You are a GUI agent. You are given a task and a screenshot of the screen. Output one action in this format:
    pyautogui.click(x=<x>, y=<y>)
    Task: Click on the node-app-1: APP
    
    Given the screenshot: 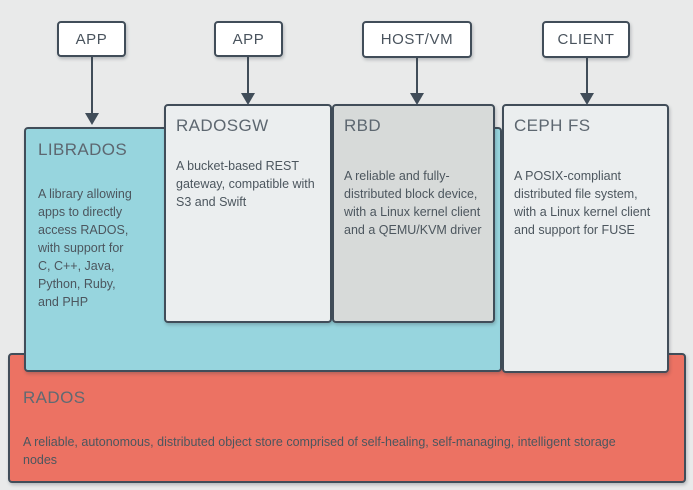 What is the action you would take?
    pyautogui.click(x=91, y=39)
    